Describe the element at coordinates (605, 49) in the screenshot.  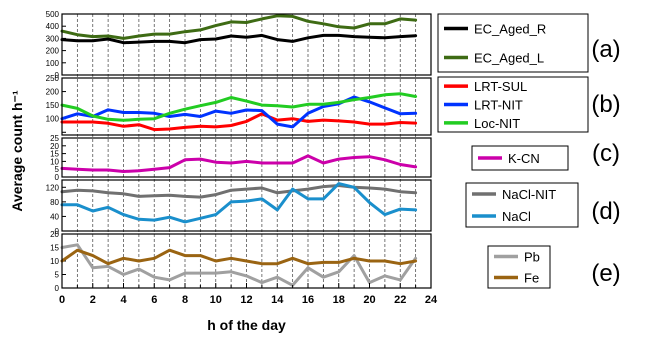
I see `panel-label: (a)` at that location.